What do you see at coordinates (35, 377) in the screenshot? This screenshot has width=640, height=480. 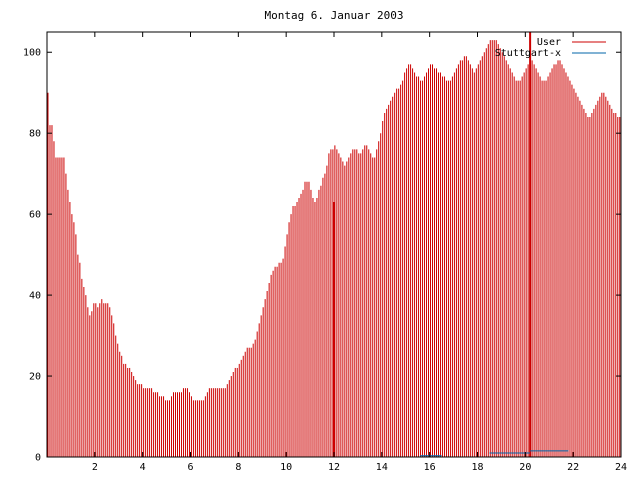 I see `y-tick-label: 20` at bounding box center [35, 377].